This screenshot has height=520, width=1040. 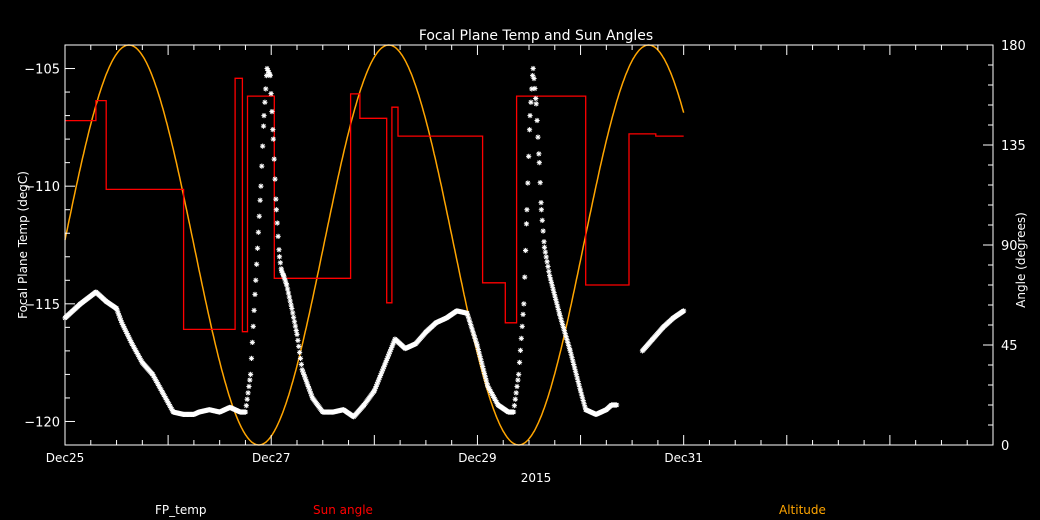 What do you see at coordinates (490, 510) in the screenshot?
I see `legend: FP_temp Sun angle Altitude` at bounding box center [490, 510].